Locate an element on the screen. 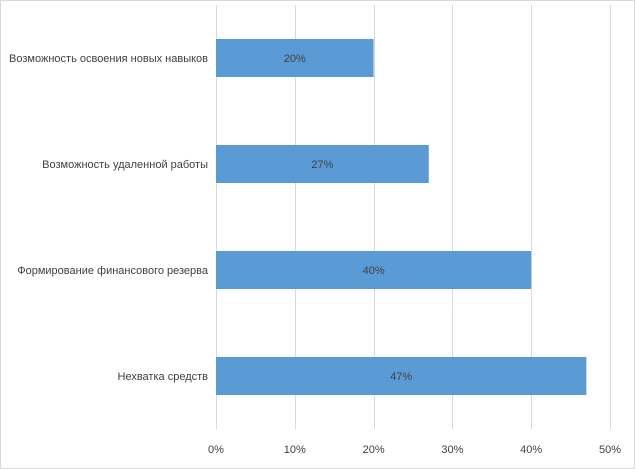  data-label: 40% is located at coordinates (374, 271).